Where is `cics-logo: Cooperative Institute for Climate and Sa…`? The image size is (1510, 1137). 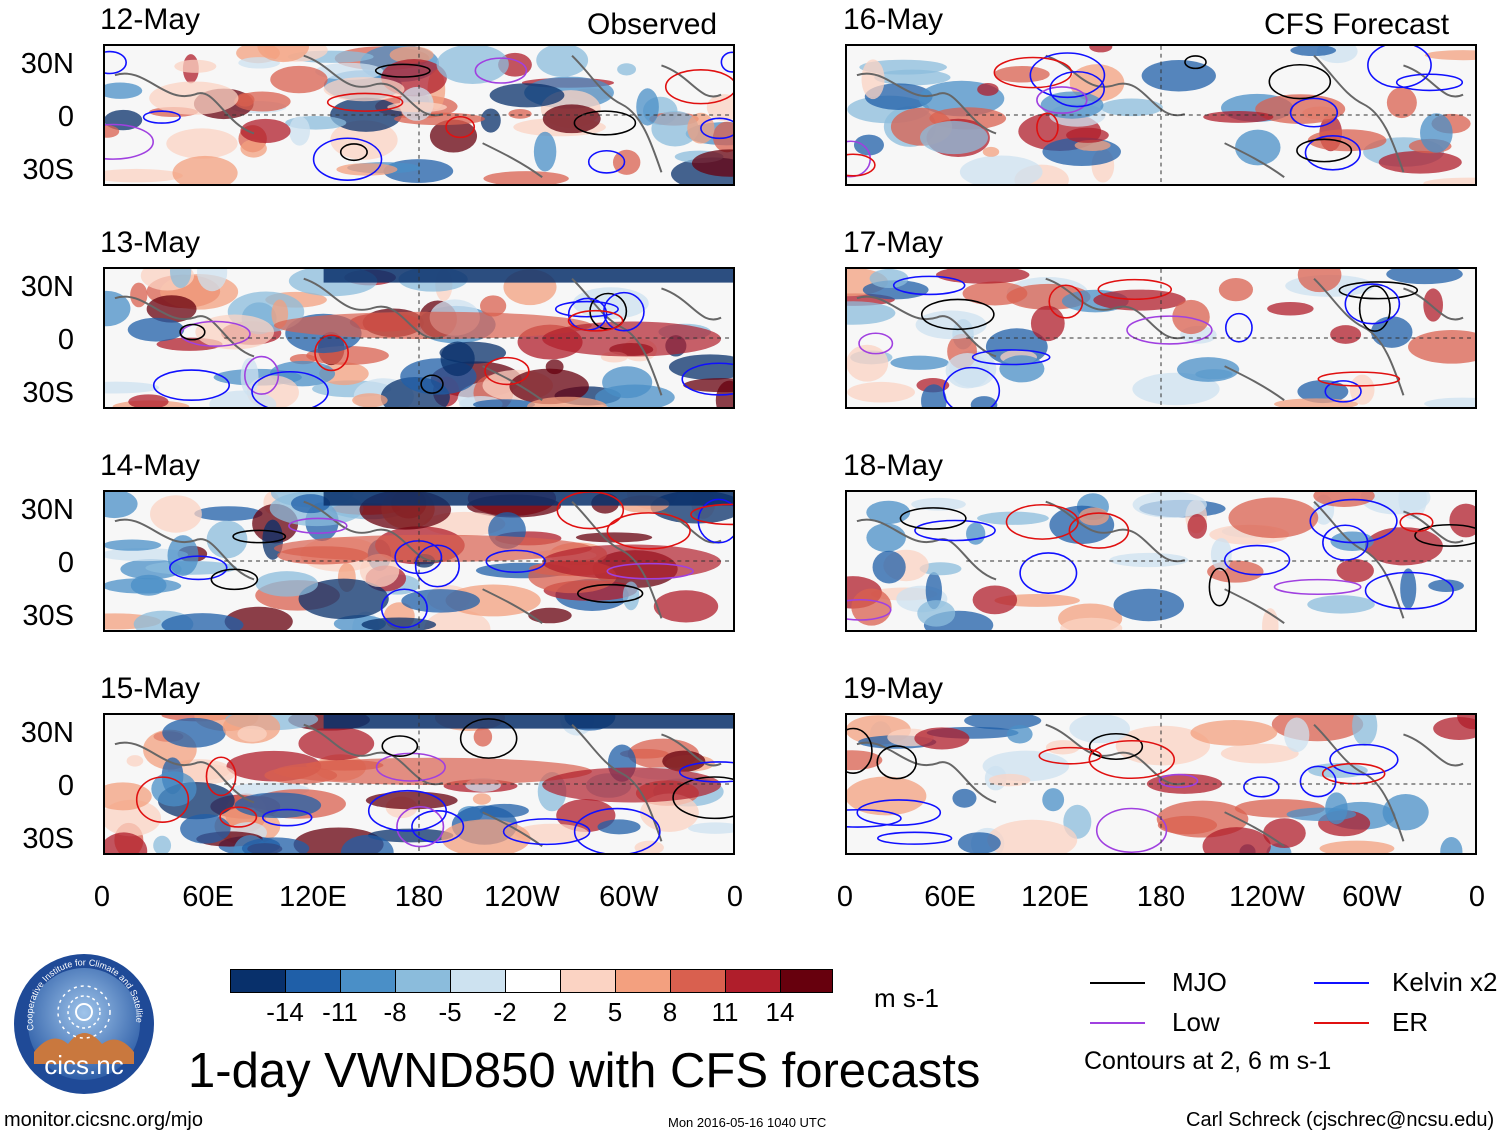 cics-logo: Cooperative Institute for Climate and Sa… is located at coordinates (83, 1020).